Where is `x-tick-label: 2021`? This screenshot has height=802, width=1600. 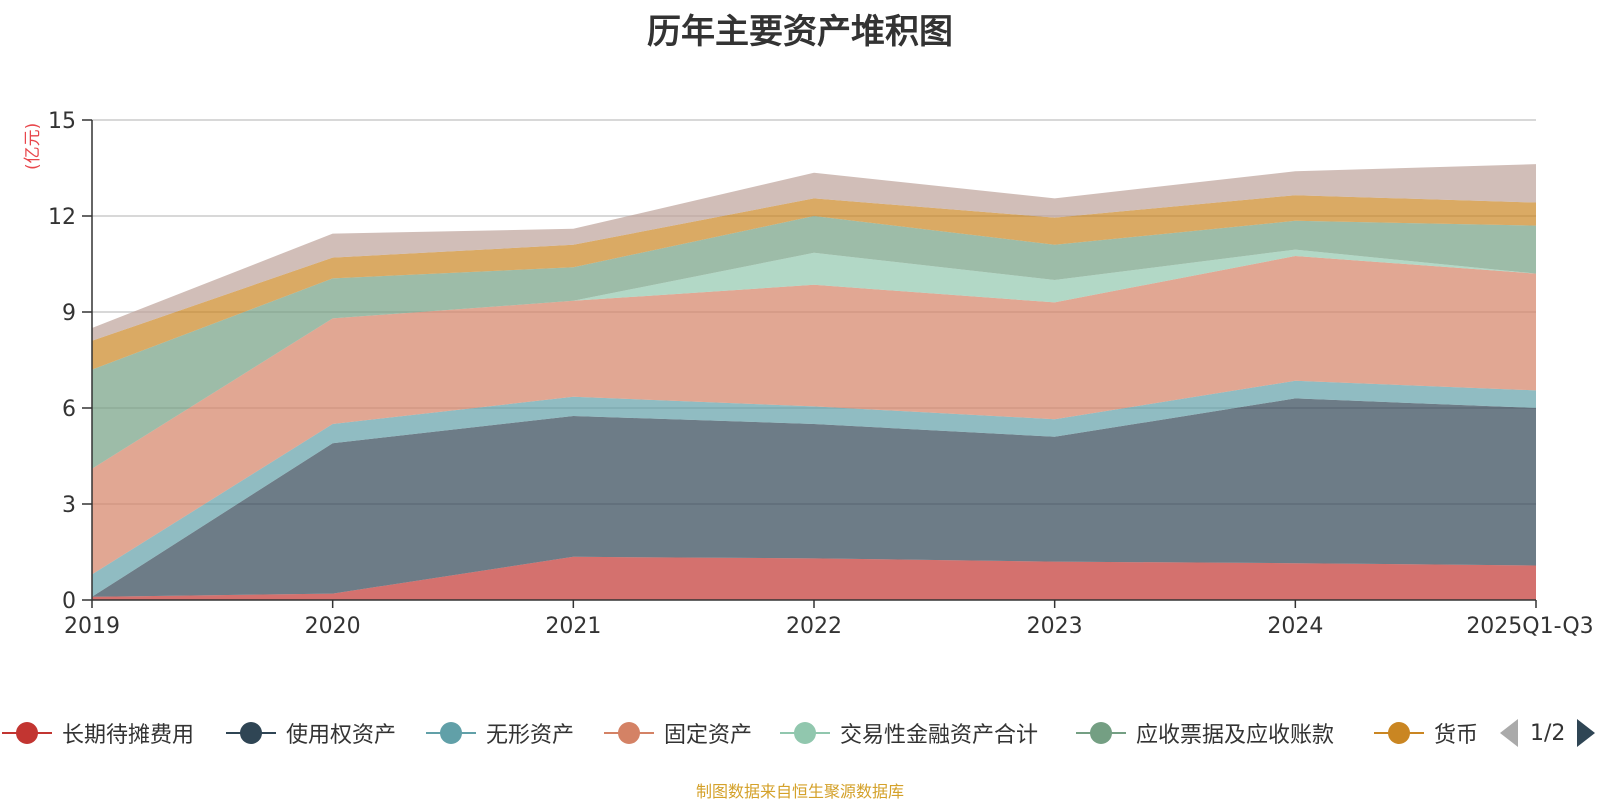
x-tick-label: 2021 is located at coordinates (573, 626).